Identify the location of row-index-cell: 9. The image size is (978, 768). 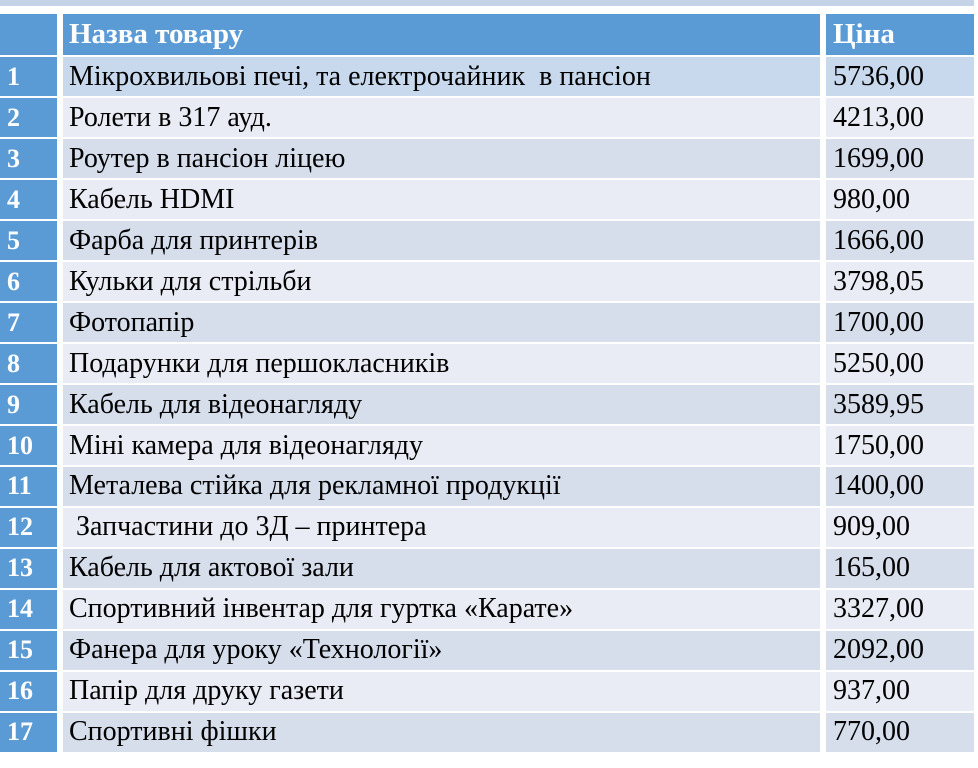
(28, 404).